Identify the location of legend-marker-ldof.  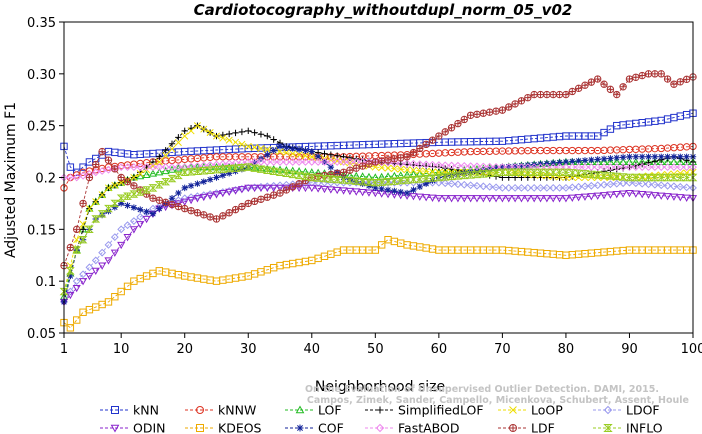
(608, 410).